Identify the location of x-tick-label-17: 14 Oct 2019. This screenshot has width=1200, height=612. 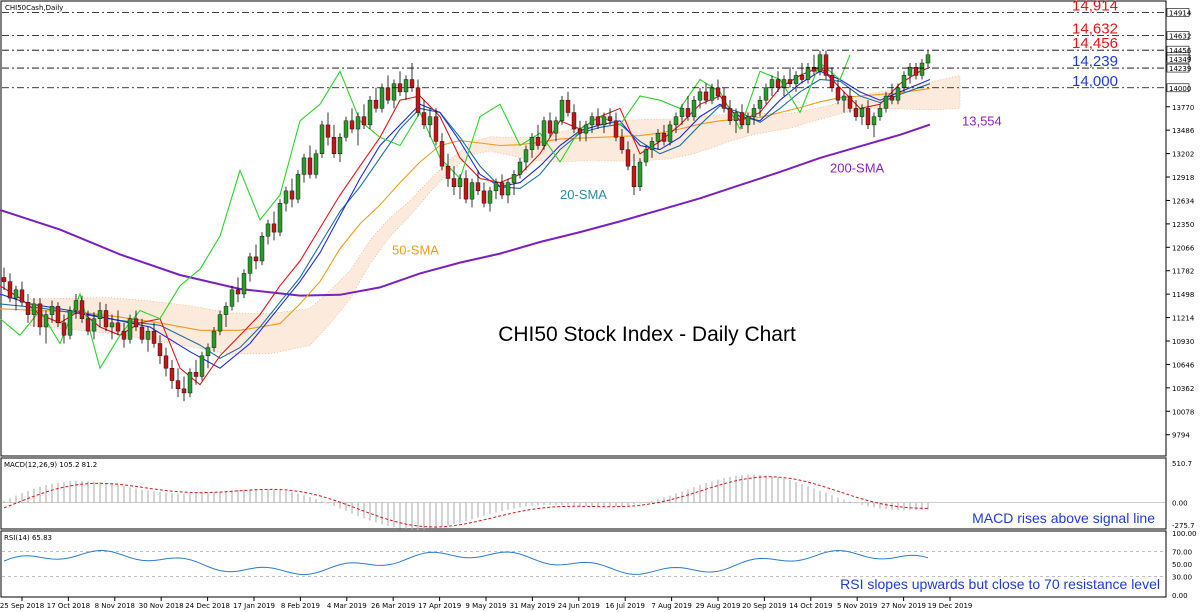
(810, 606).